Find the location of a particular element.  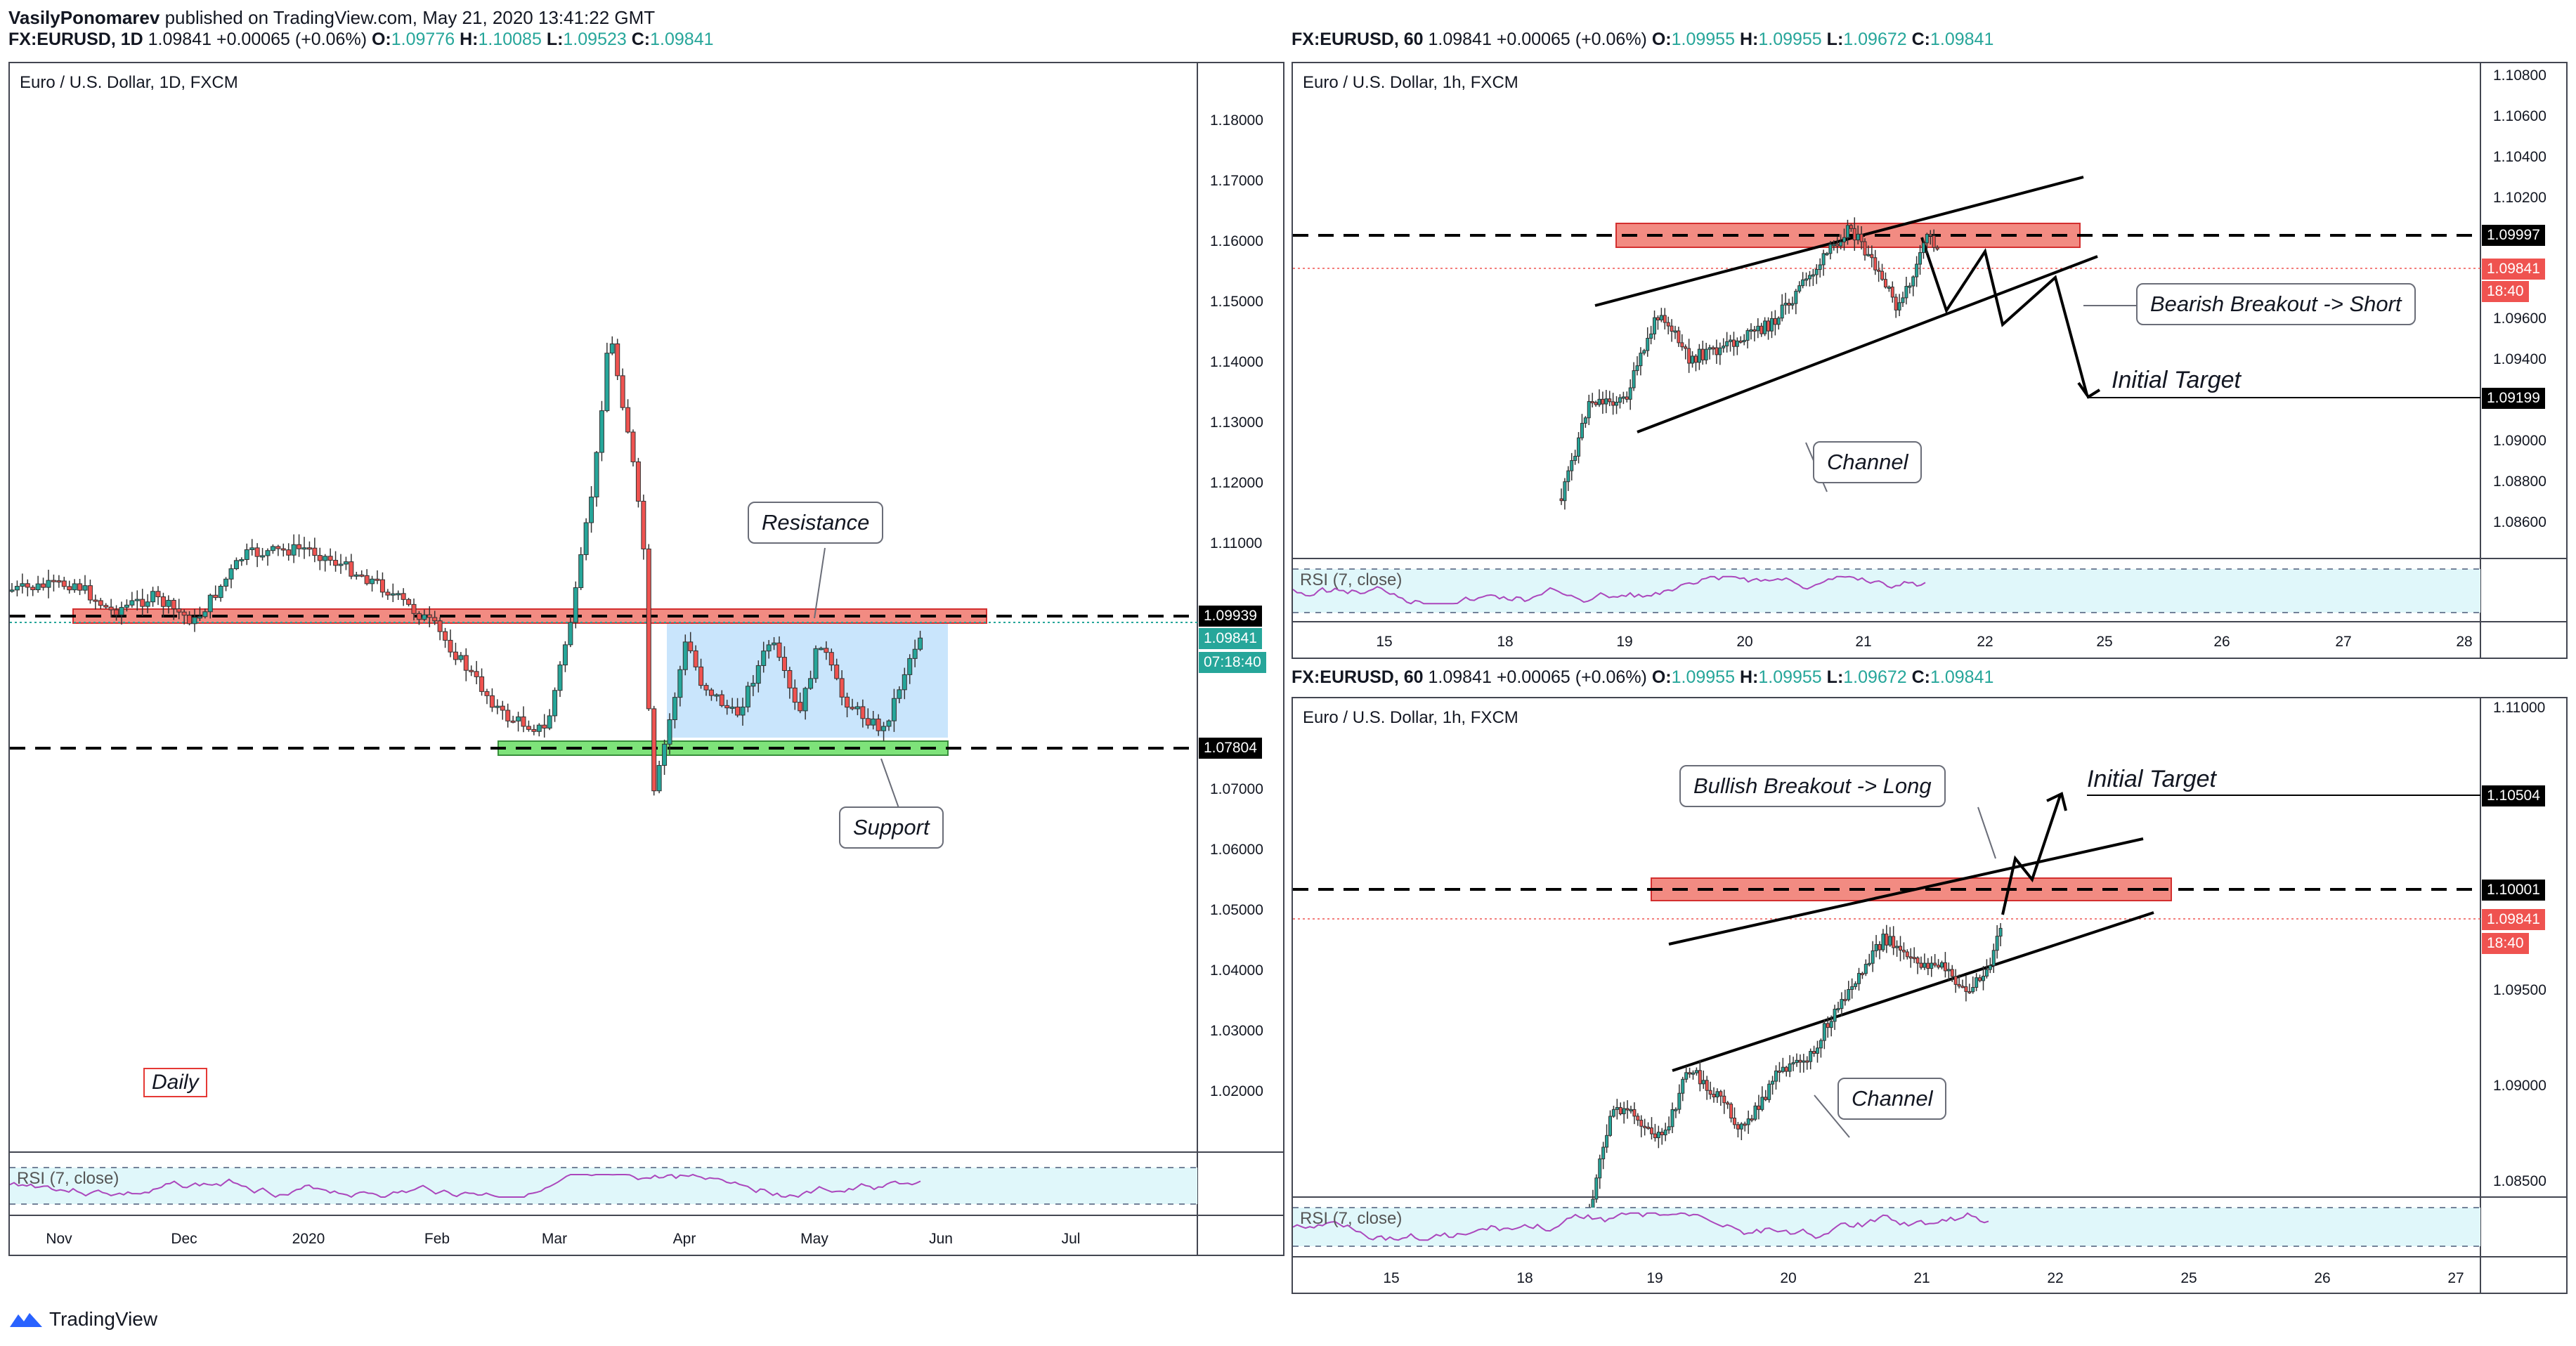

resistance-callout: Resistance is located at coordinates (816, 523).